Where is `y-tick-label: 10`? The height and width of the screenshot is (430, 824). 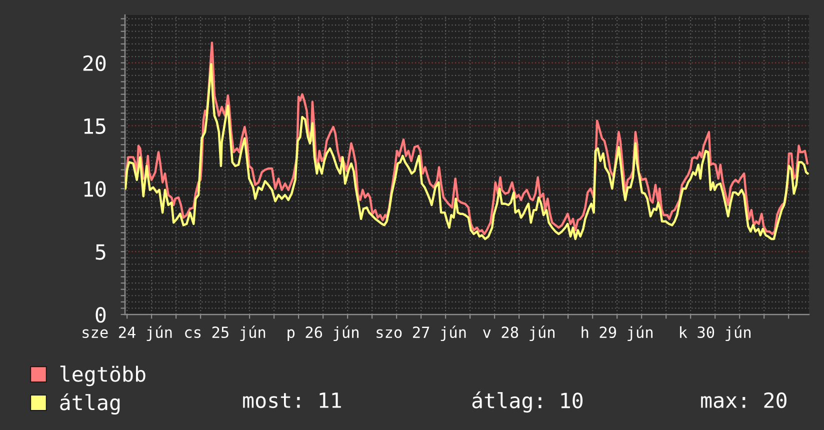 y-tick-label: 10 is located at coordinates (95, 189).